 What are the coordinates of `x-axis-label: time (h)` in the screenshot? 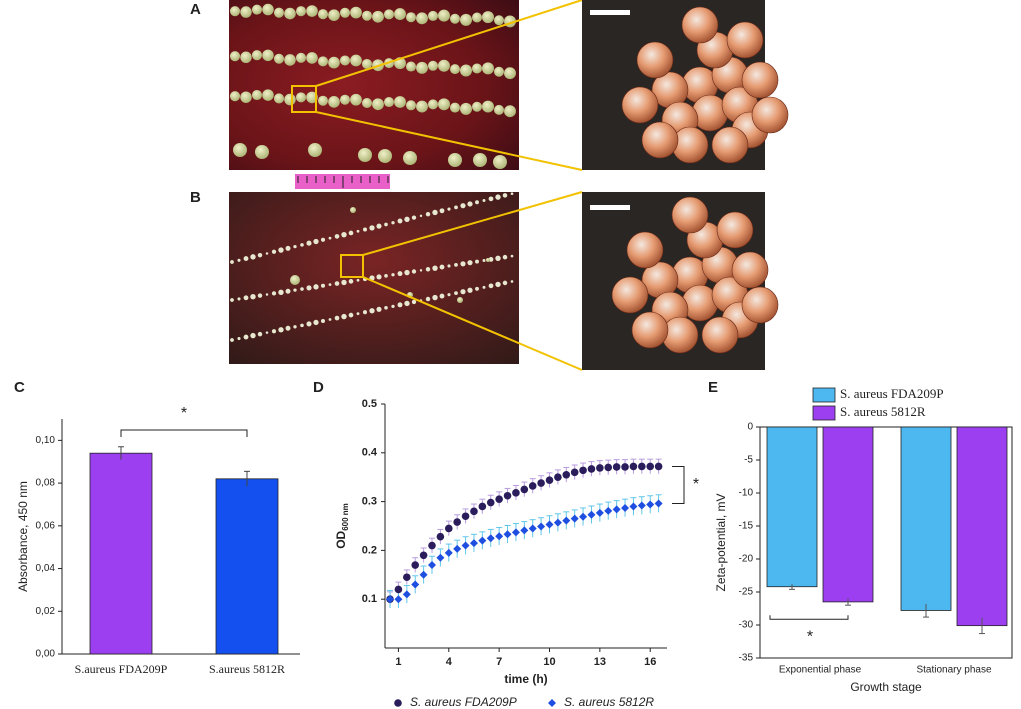 It's located at (525, 679).